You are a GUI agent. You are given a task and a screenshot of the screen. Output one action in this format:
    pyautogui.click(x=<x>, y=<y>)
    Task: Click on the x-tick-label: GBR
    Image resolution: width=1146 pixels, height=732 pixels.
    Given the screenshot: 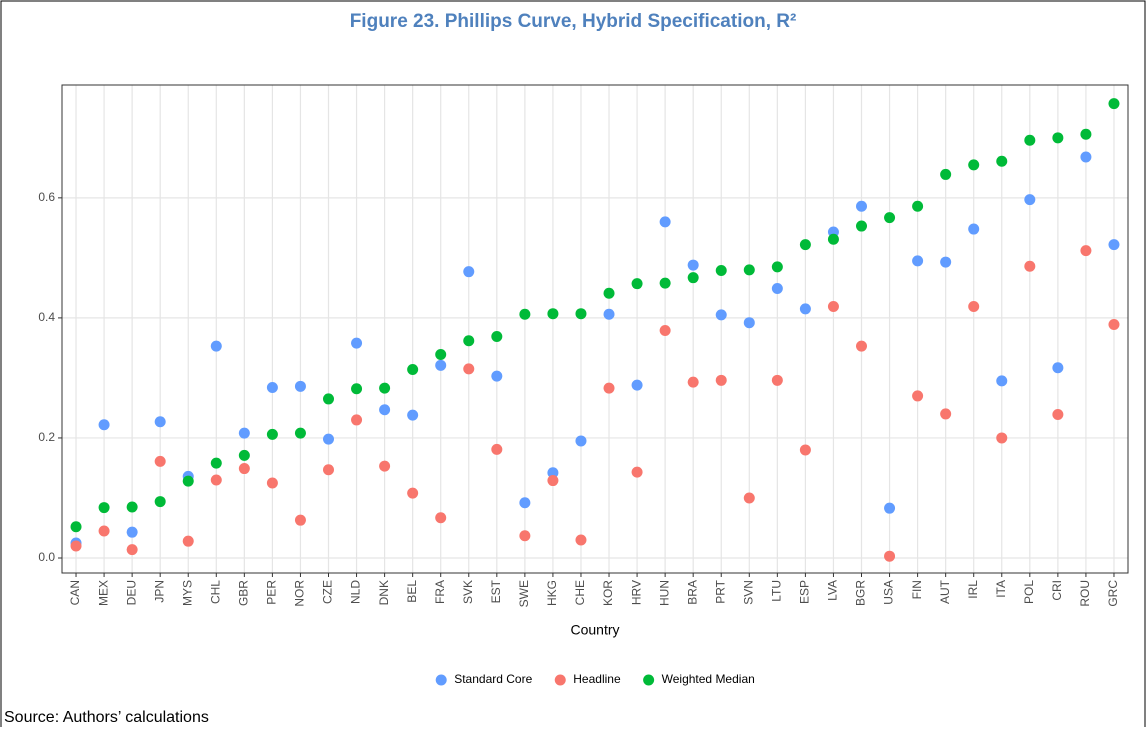 What is the action you would take?
    pyautogui.click(x=244, y=593)
    